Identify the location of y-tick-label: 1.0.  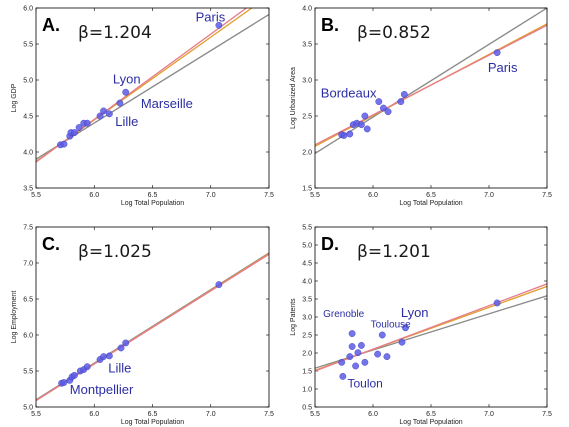
(307, 390).